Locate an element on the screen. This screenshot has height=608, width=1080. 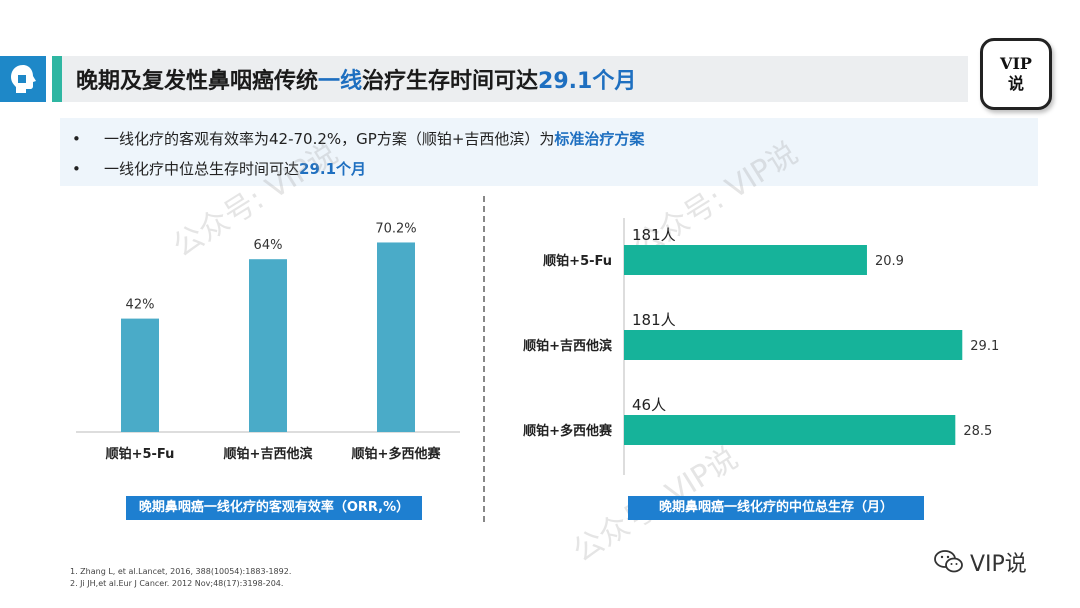
title-bar: 晚期及复发性鼻咽癌传统一线治疗生存时间可达29.1个月 is located at coordinates (510, 79).